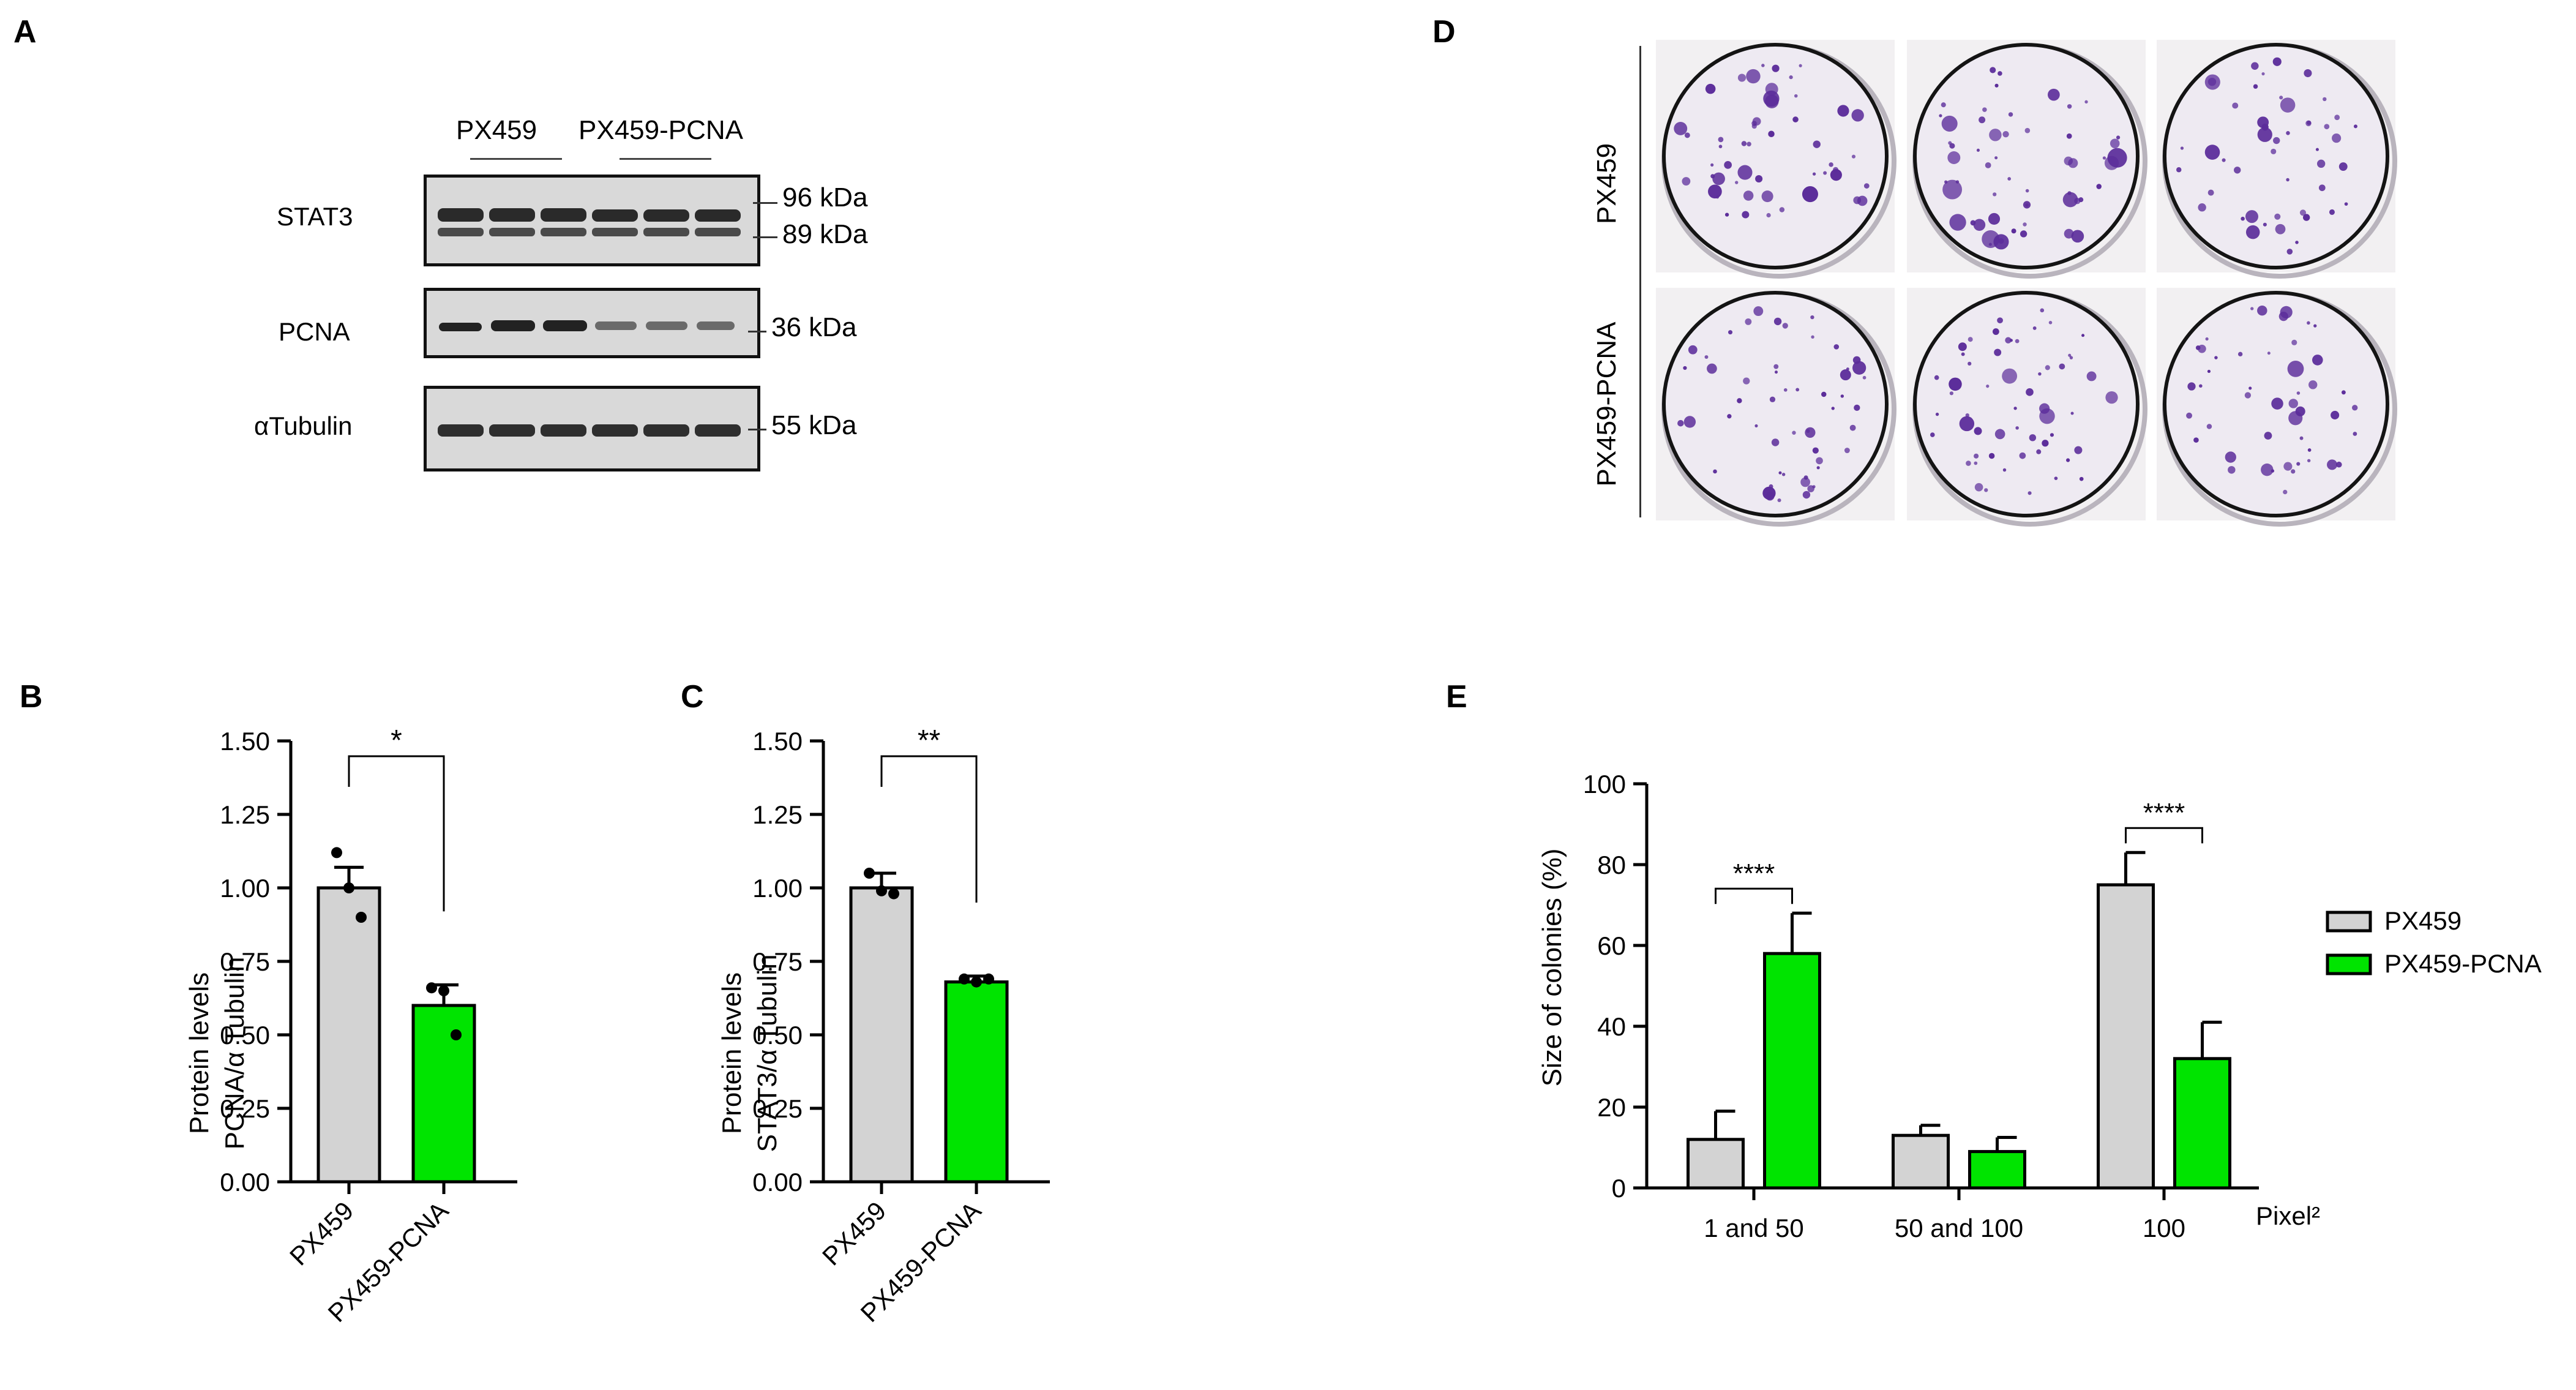 This screenshot has width=2576, height=1390. What do you see at coordinates (592, 429) in the screenshot?
I see `blot-tubulin` at bounding box center [592, 429].